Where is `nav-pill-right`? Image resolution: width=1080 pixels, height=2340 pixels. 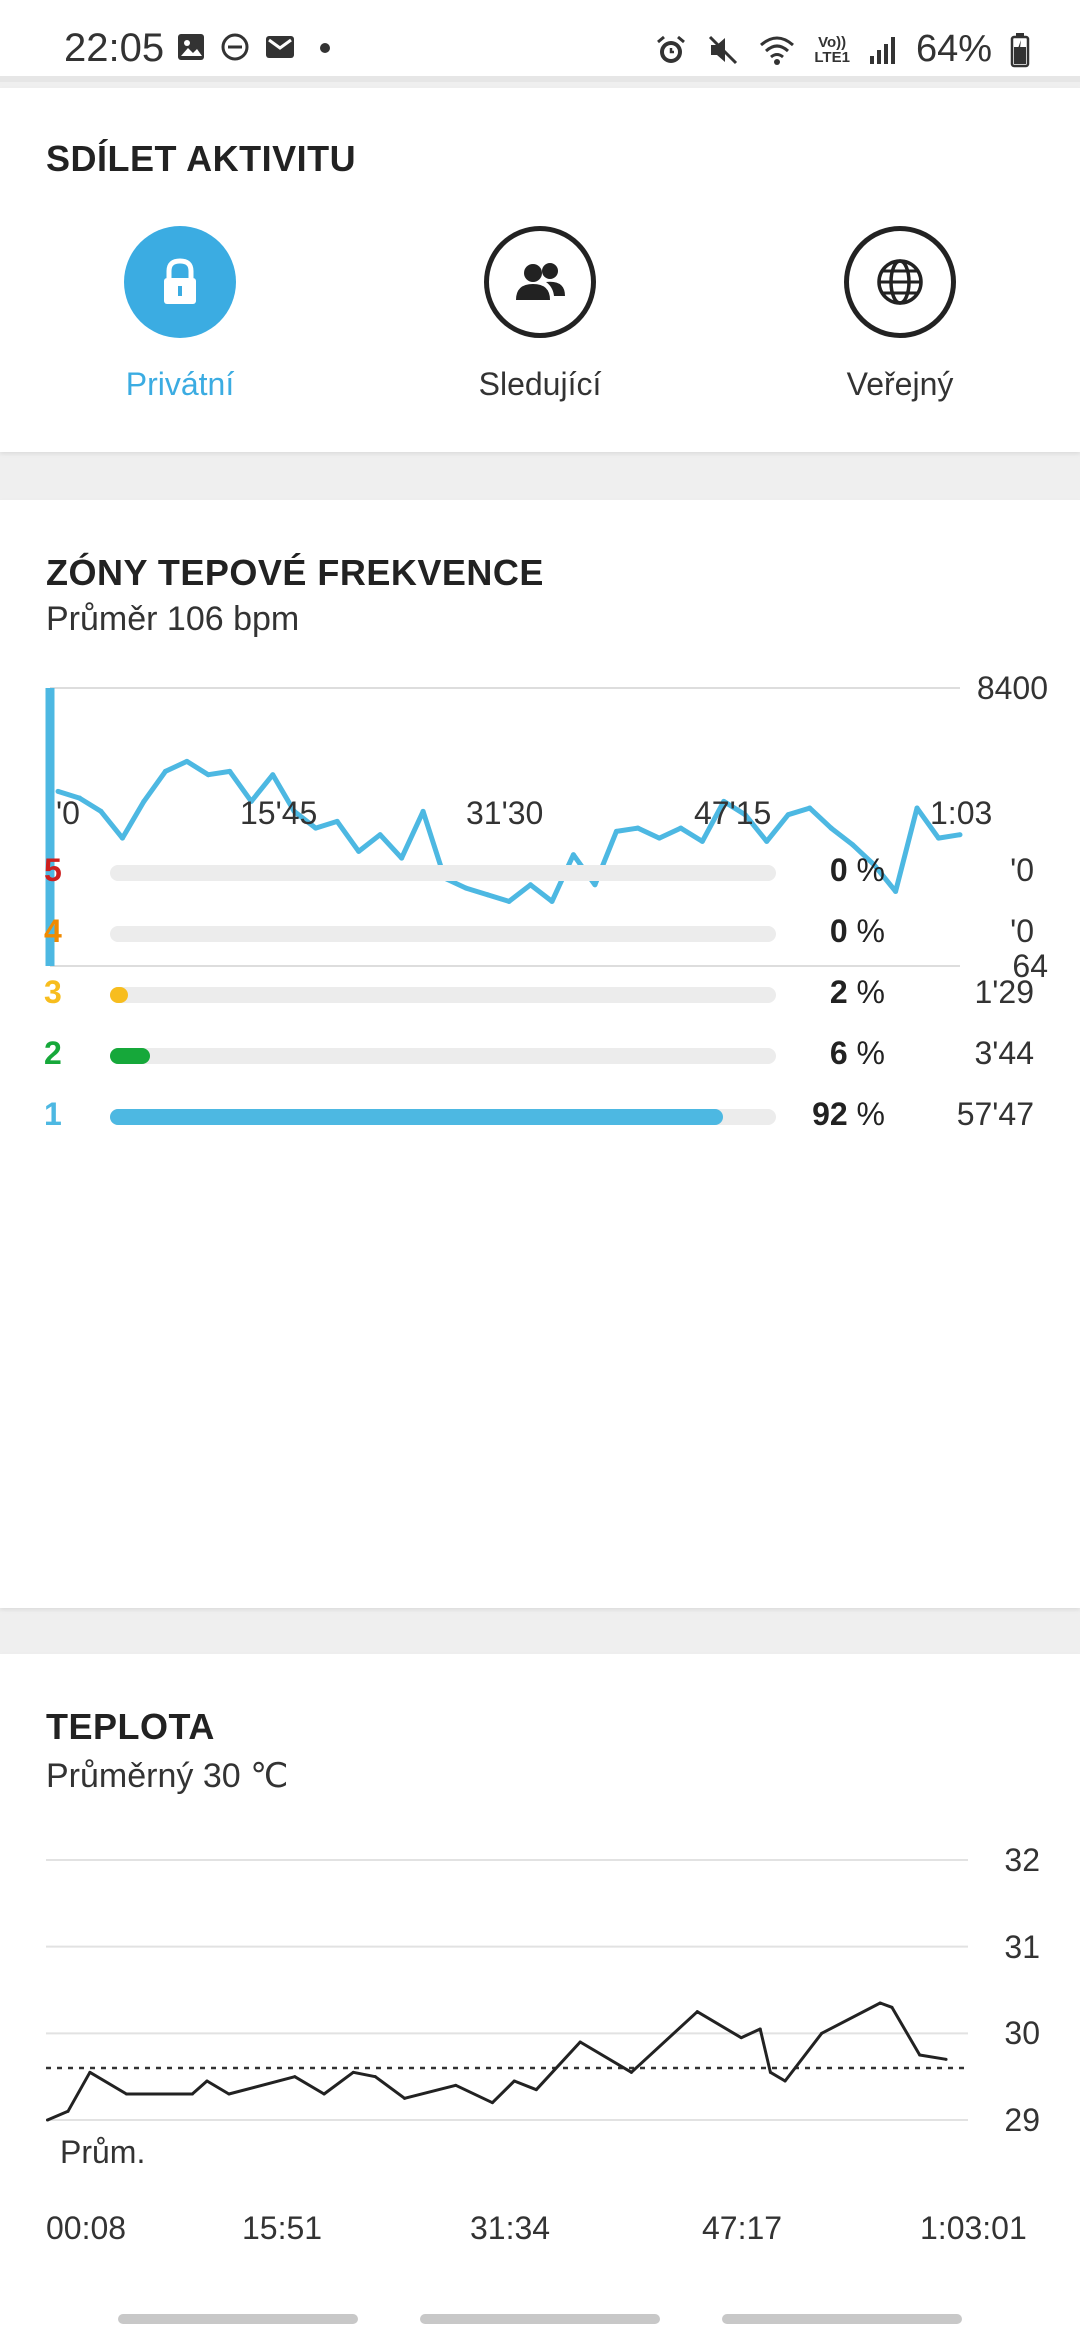
nav-pill-right is located at coordinates (842, 2319).